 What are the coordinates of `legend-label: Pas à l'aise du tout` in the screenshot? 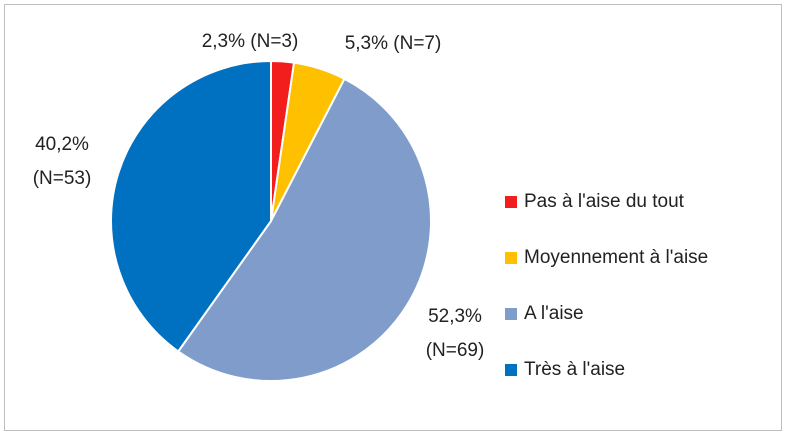 It's located at (604, 201).